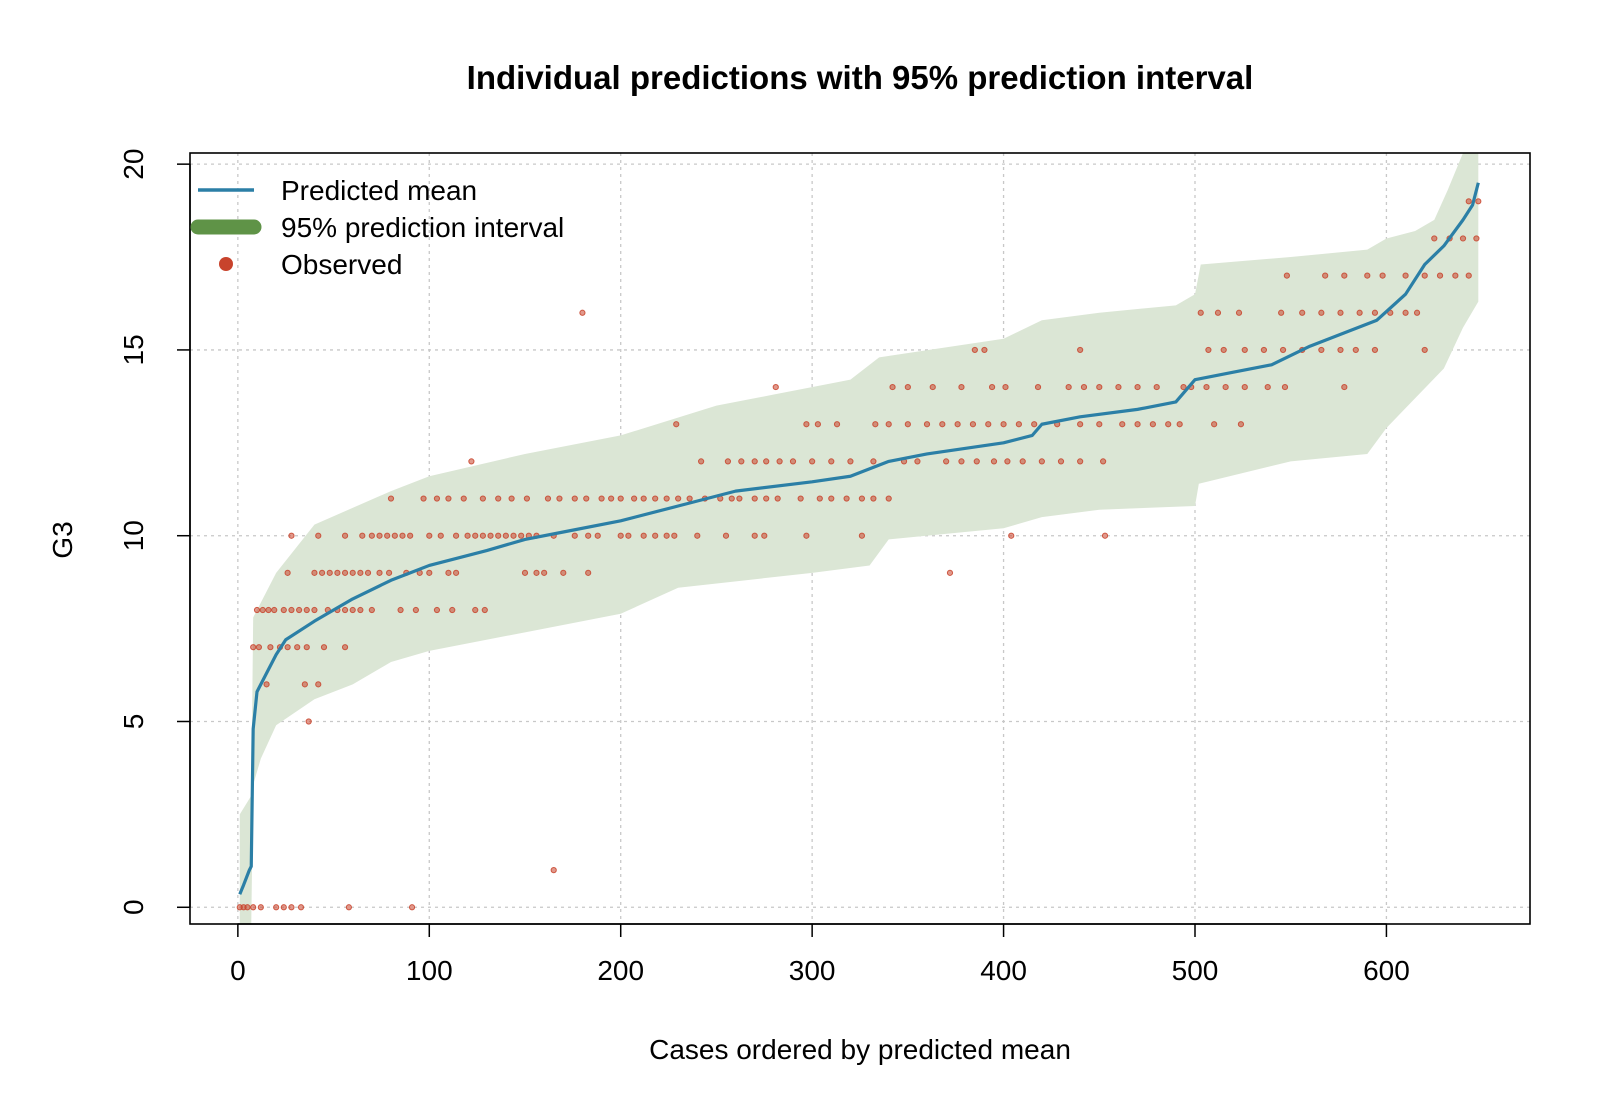 Image resolution: width=1600 pixels, height=1108 pixels. What do you see at coordinates (154, 532) in the screenshot?
I see `y-axis: 0 5 10 15 20` at bounding box center [154, 532].